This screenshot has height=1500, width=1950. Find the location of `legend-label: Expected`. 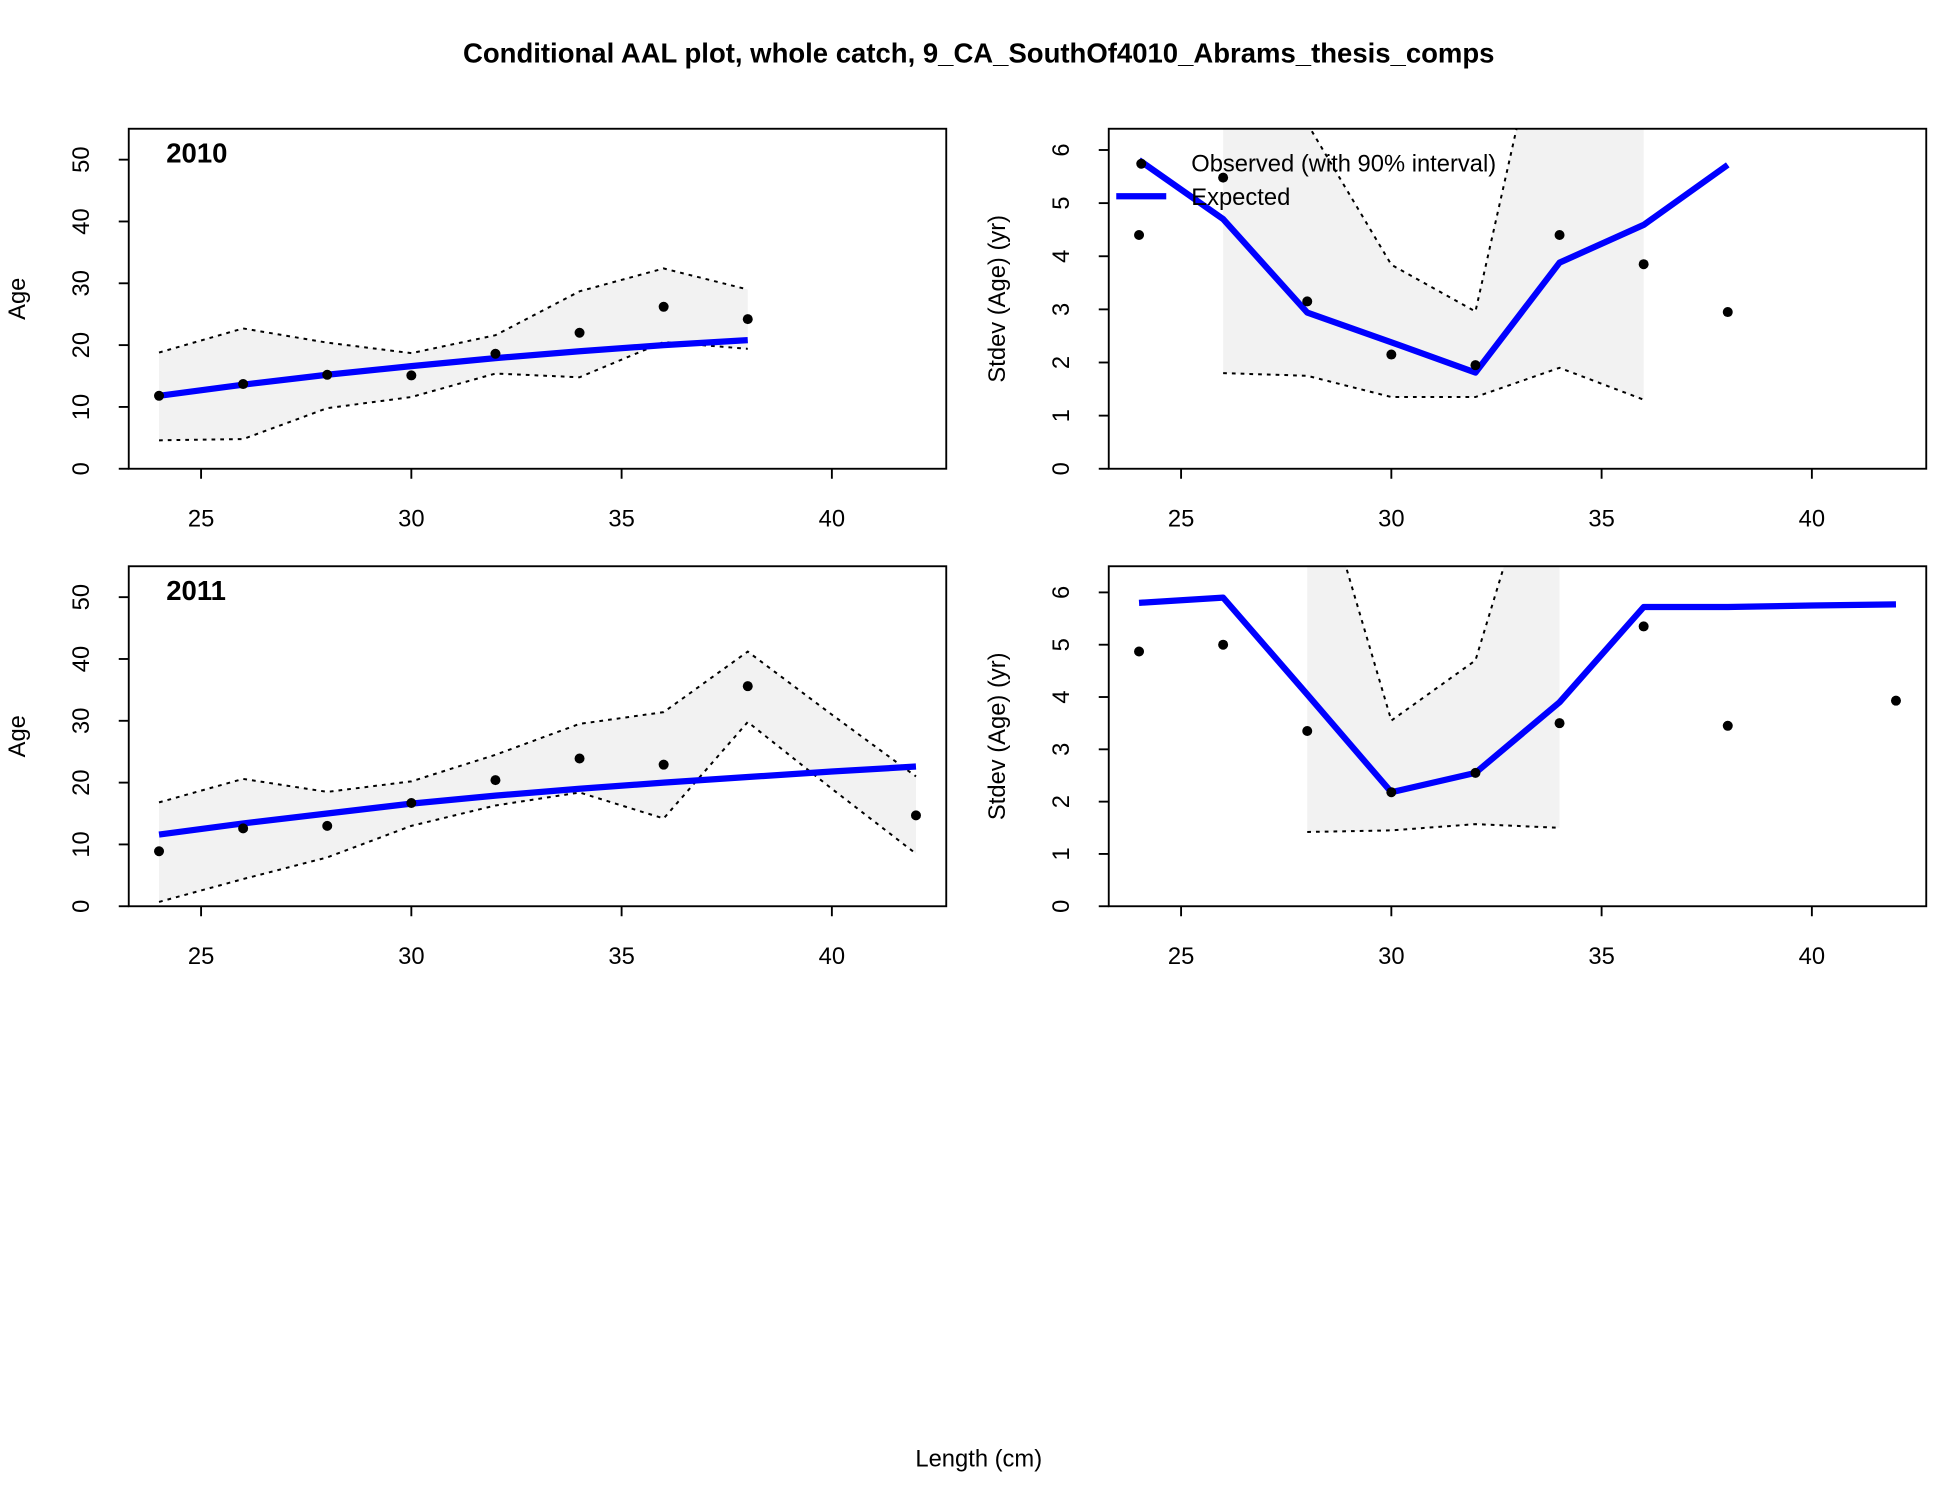

legend-label: Expected is located at coordinates (1240, 197).